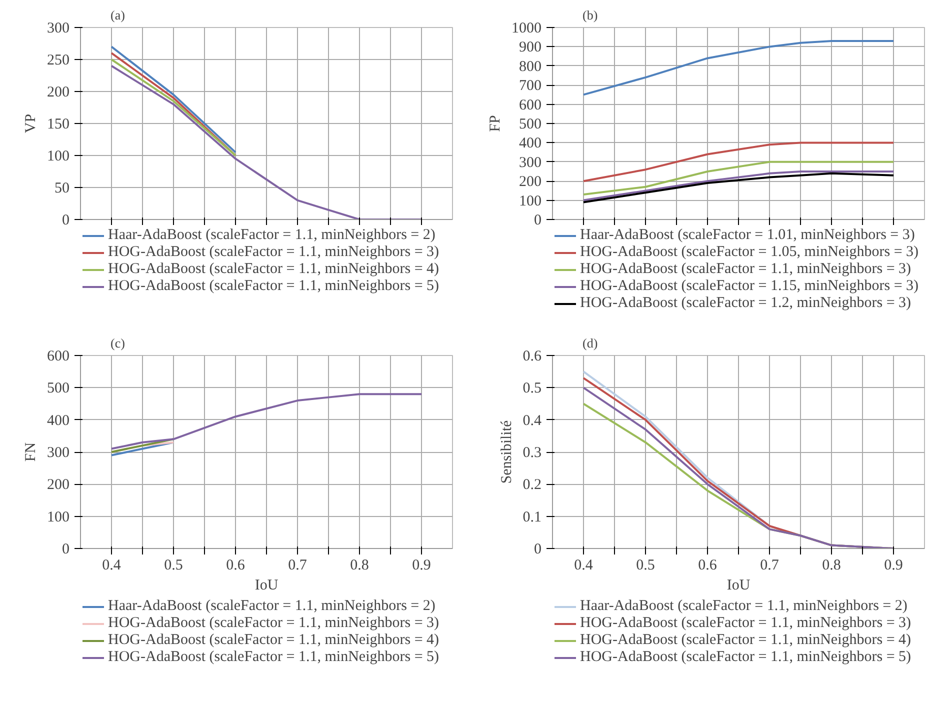 This screenshot has width=950, height=712. Describe the element at coordinates (117, 343) in the screenshot. I see `chart-title: (c)` at that location.